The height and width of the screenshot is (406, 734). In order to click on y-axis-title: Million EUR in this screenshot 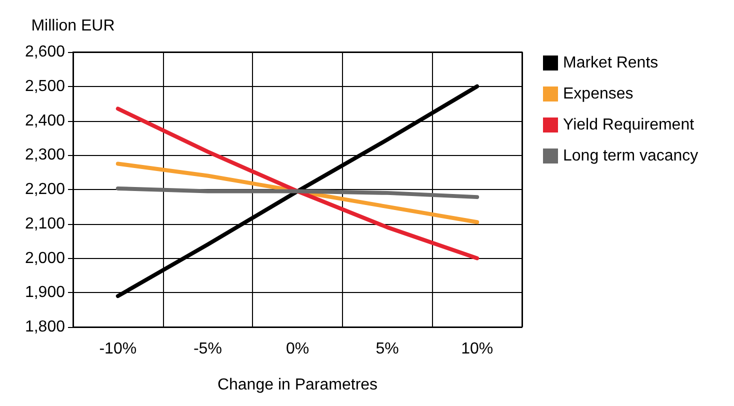, I will do `click(73, 26)`.